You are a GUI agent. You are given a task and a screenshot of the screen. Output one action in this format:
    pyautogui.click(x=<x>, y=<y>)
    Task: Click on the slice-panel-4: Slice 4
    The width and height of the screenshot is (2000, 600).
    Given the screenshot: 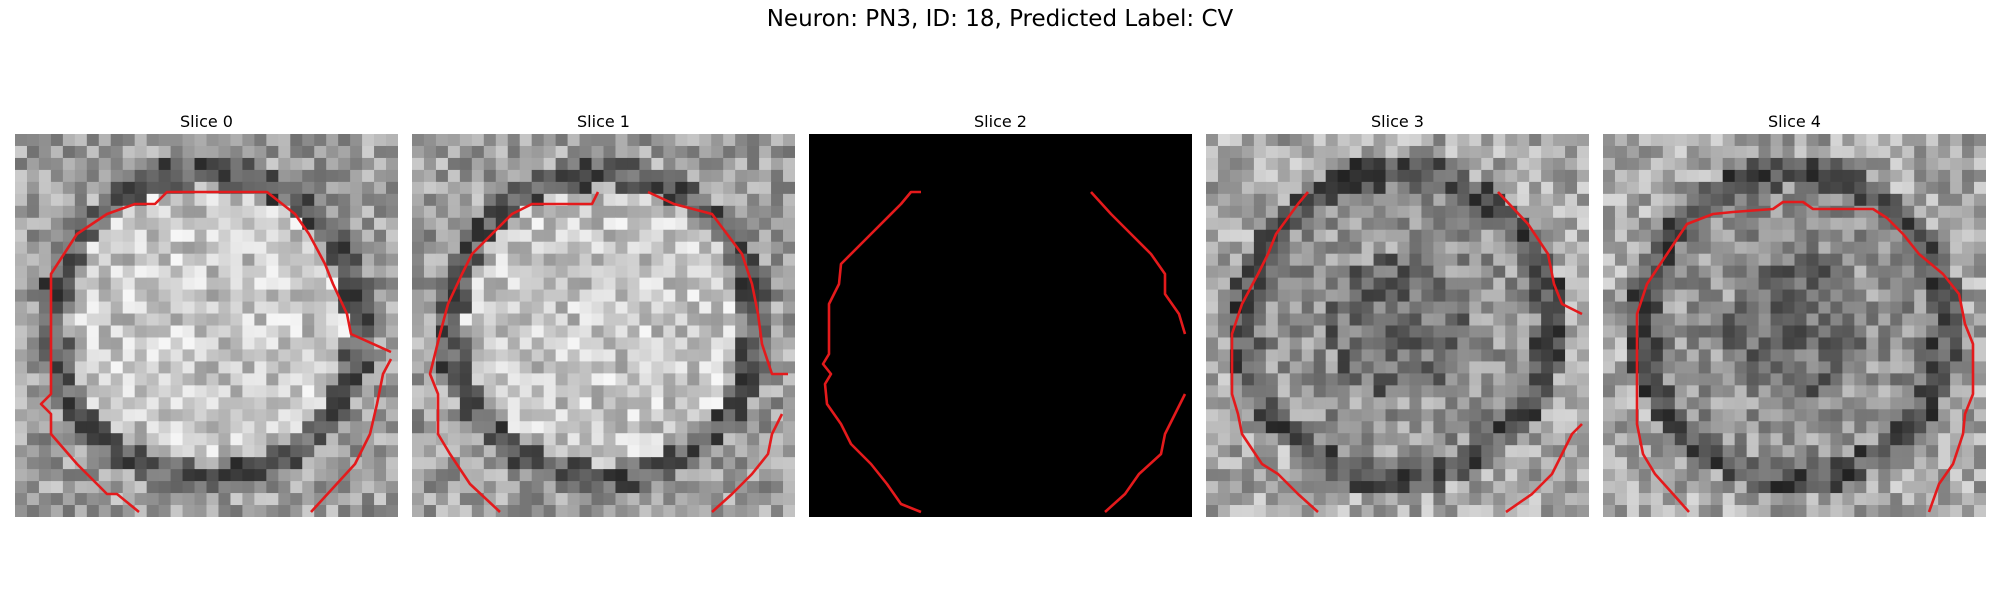 What is the action you would take?
    pyautogui.click(x=1794, y=313)
    